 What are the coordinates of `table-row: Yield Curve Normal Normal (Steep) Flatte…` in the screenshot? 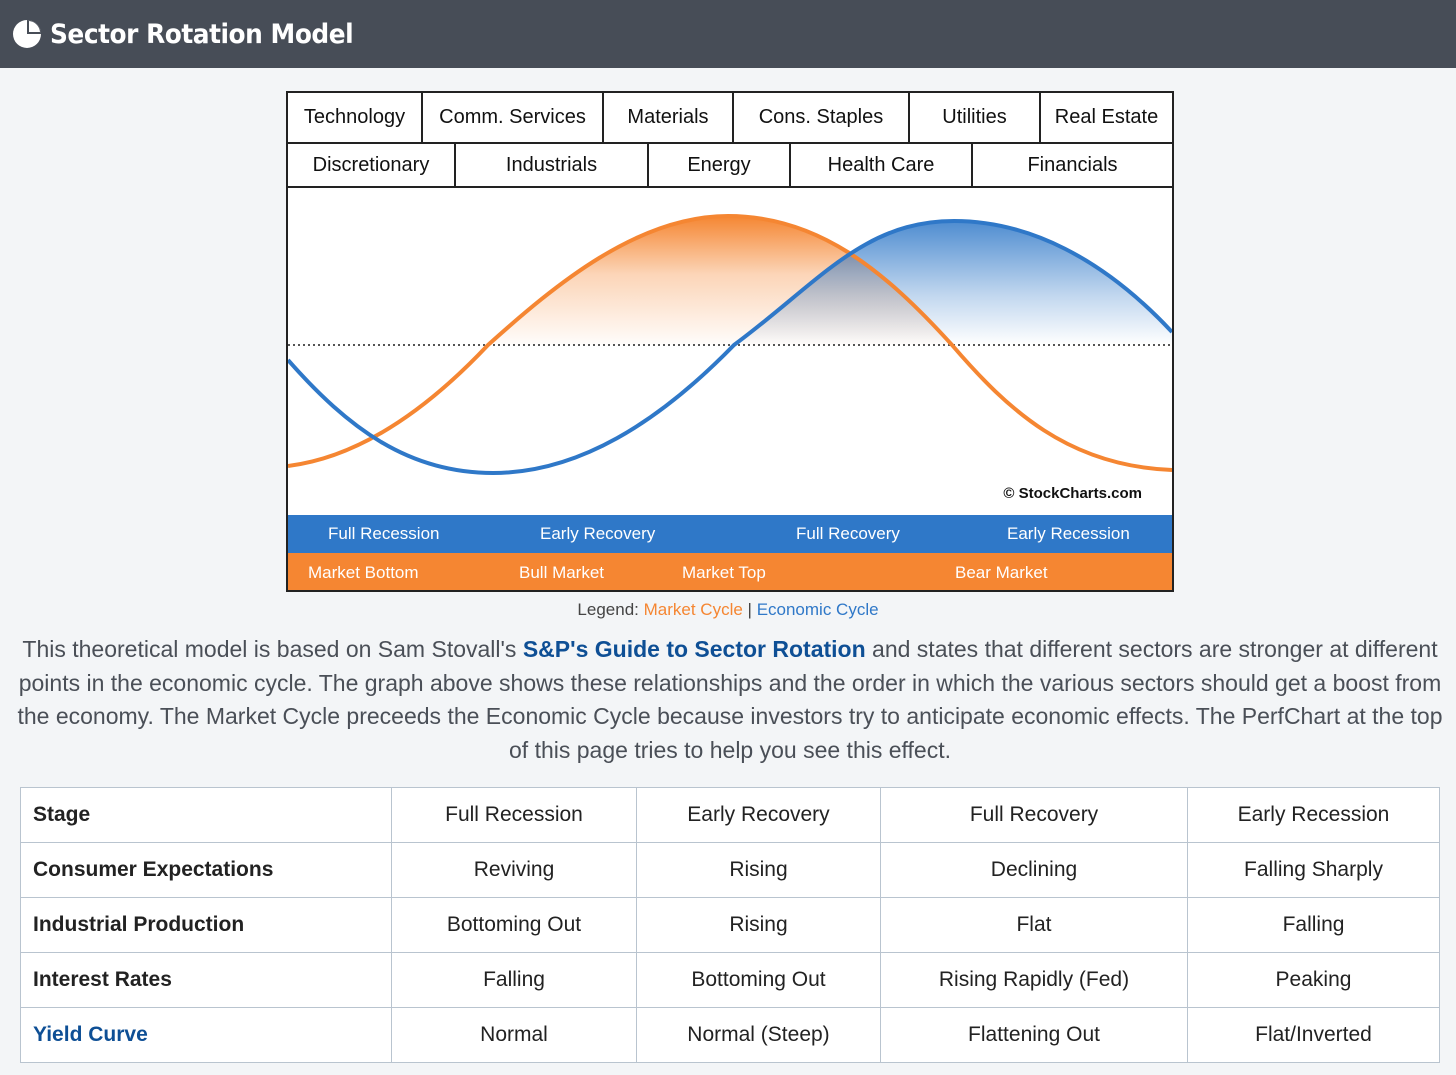 It's located at (730, 1035).